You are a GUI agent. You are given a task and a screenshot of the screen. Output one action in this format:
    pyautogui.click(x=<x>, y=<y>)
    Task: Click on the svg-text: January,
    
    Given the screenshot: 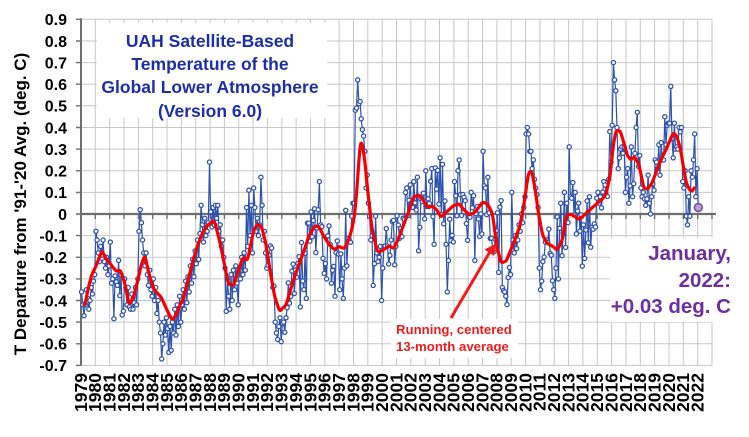 What is the action you would take?
    pyautogui.click(x=689, y=253)
    